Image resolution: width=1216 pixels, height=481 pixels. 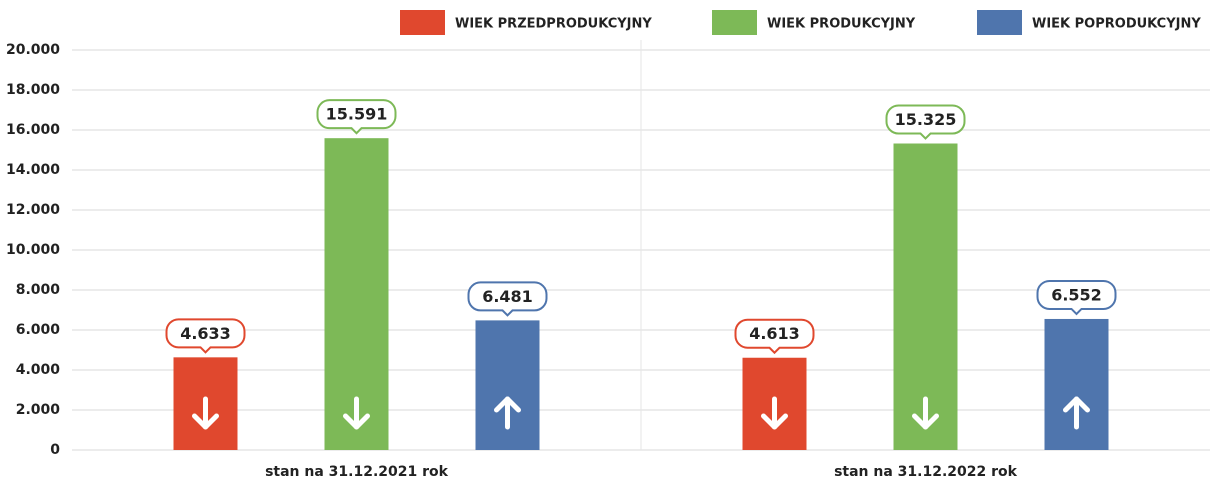 I want to click on y-tick-label: 10.000, so click(x=33, y=250).